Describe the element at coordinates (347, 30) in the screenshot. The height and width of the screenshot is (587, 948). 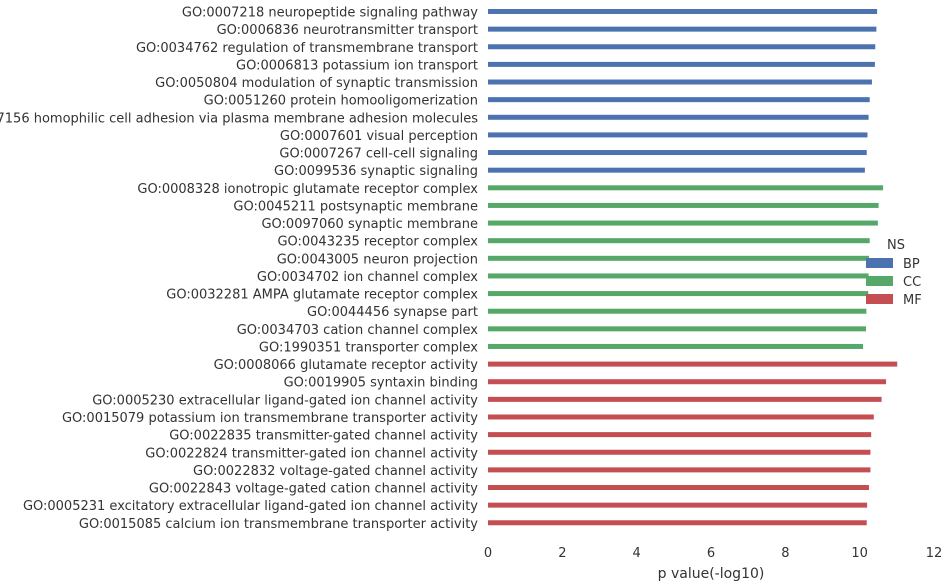
I see `category-label: GO:0006836 neurotransmitter transport` at that location.